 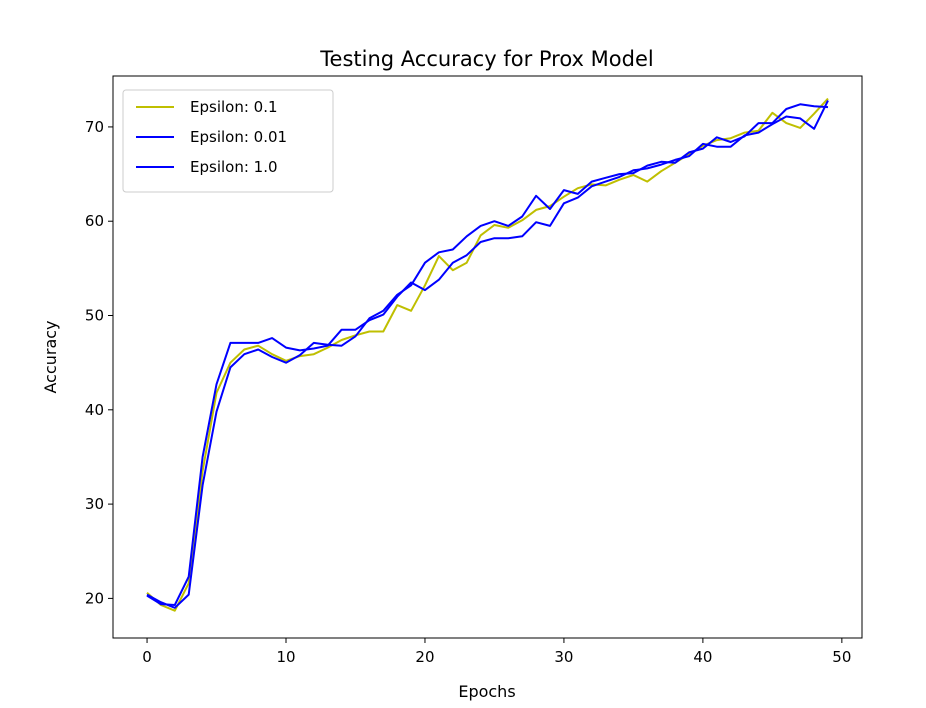 What do you see at coordinates (486, 59) in the screenshot?
I see `chart-title: Testing Accuracy for Prox Model` at bounding box center [486, 59].